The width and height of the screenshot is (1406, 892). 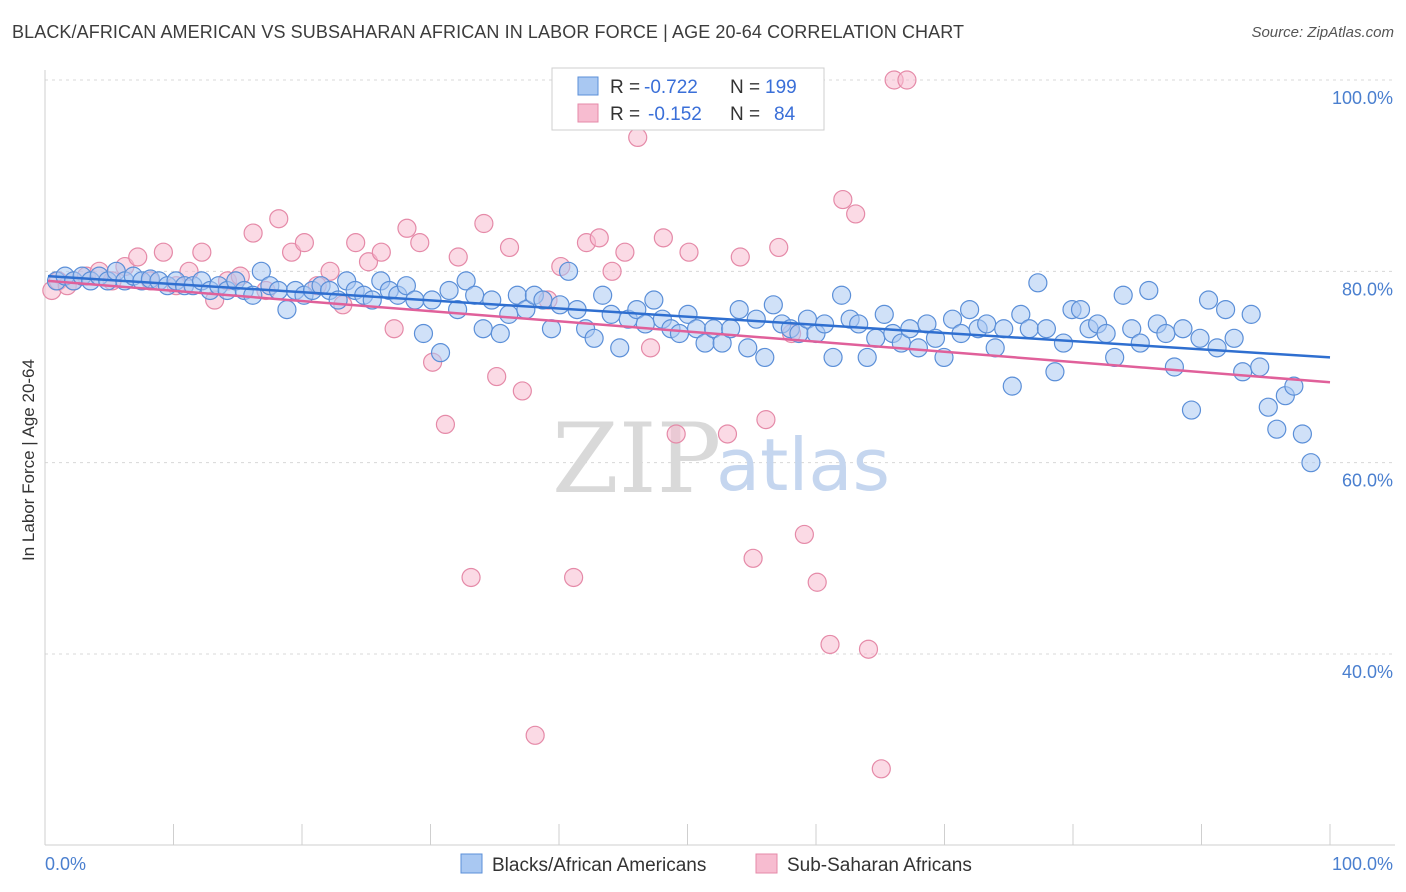 I want to click on watermark: ZIP atlas, so click(x=721, y=459).